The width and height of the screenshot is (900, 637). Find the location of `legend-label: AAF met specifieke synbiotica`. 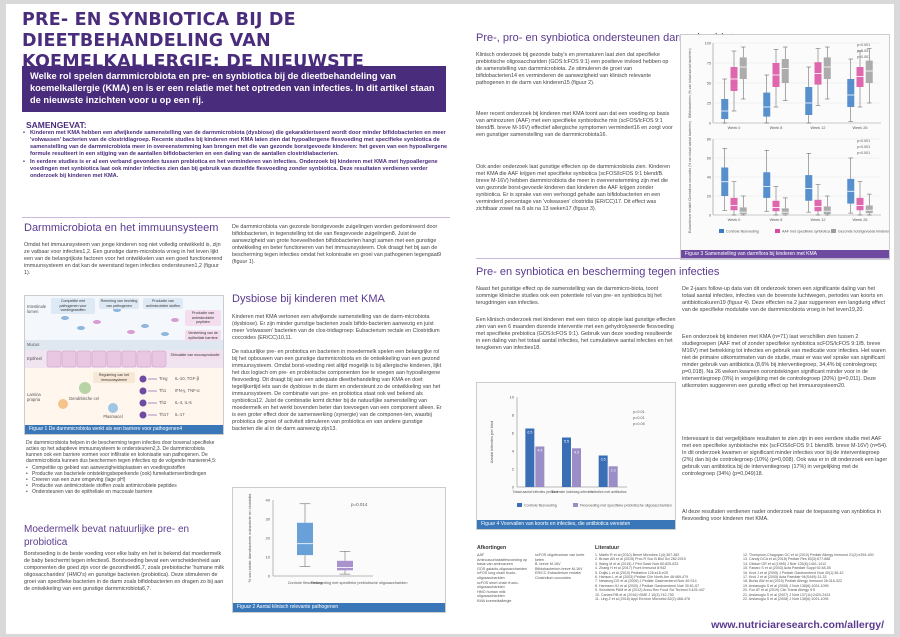

legend-label: AAF met specifieke synbiotica is located at coordinates (806, 232).